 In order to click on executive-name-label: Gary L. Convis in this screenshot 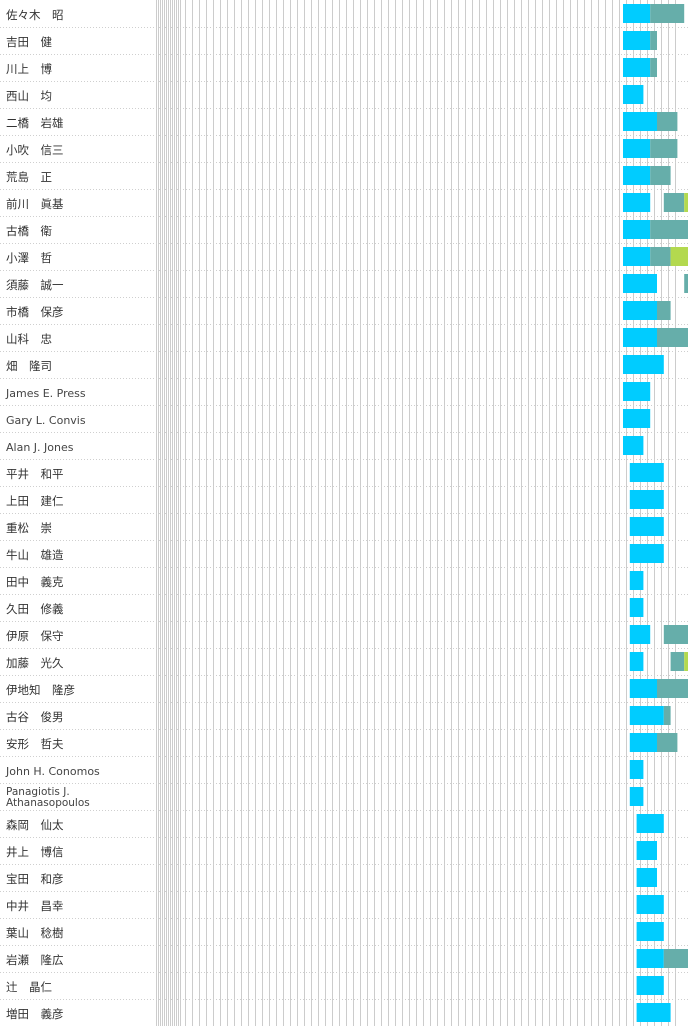, I will do `click(46, 420)`.